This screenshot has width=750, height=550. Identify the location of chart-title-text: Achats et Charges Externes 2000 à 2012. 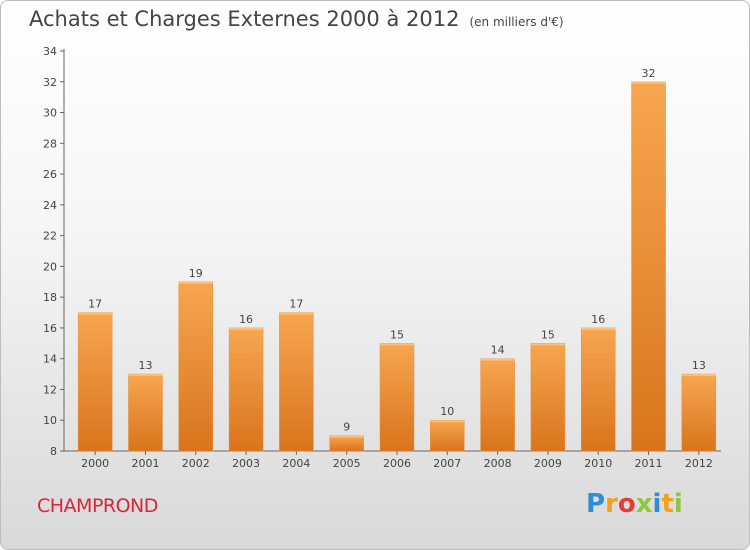
(244, 19).